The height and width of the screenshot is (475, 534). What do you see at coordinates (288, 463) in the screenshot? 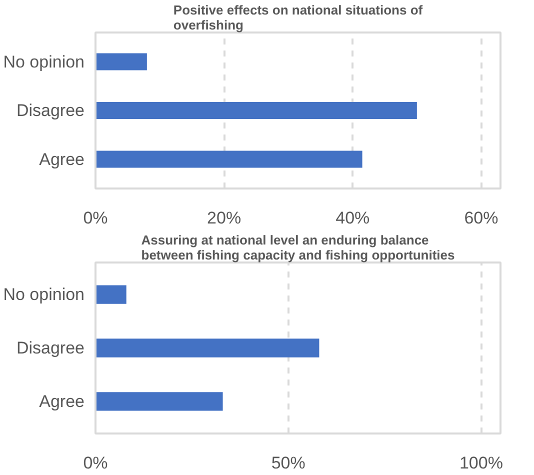
I see `x-tick-label: 50%` at bounding box center [288, 463].